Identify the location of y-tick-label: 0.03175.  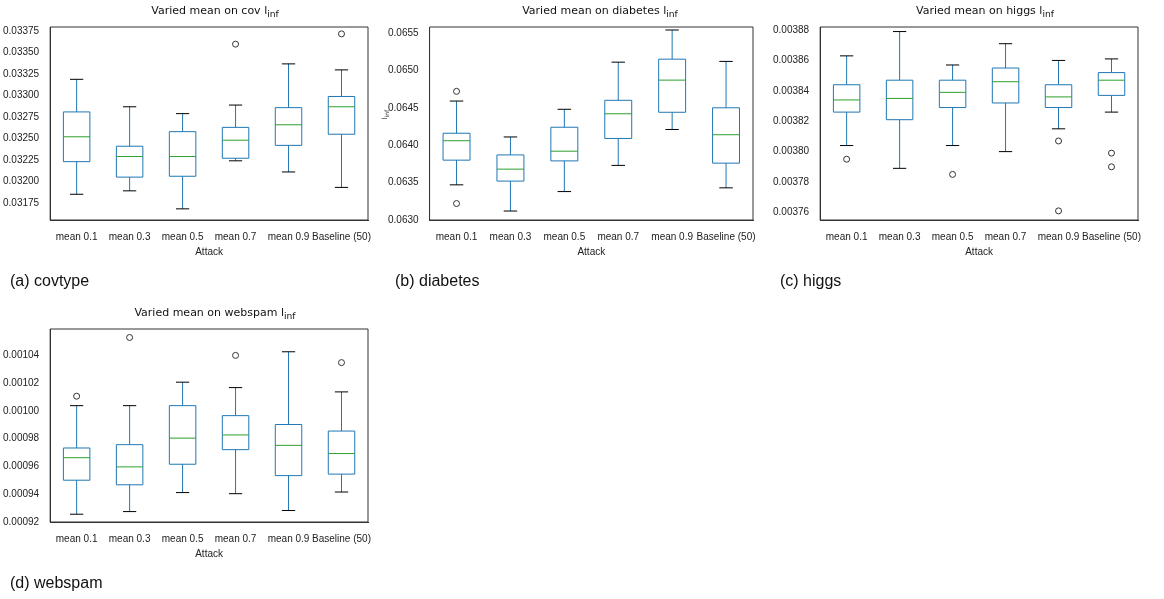
(21, 202).